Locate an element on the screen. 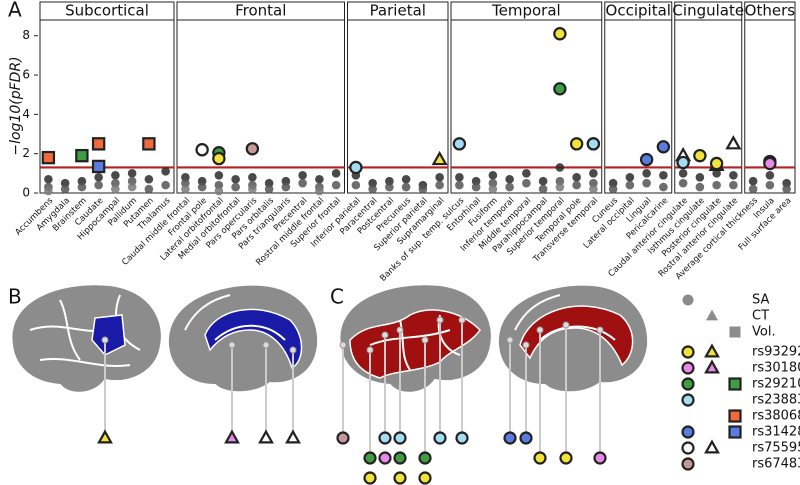 This screenshot has width=800, height=485. panel-title: Cingulate is located at coordinates (708, 11).